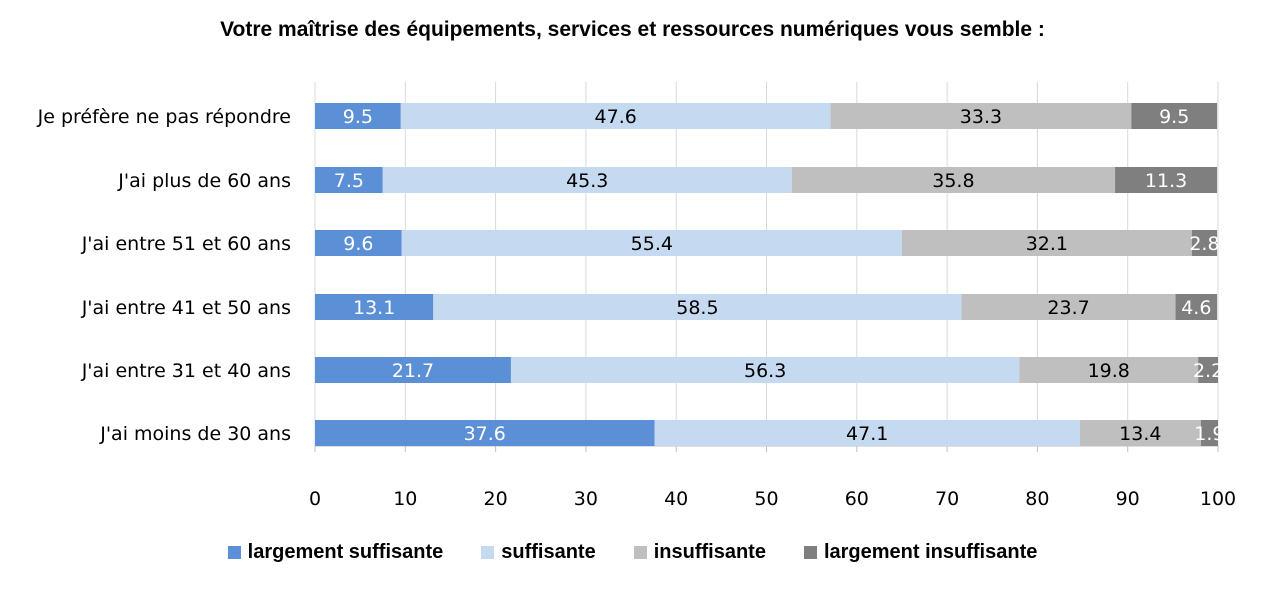 The height and width of the screenshot is (592, 1265). I want to click on x-tick-label: 80, so click(1037, 499).